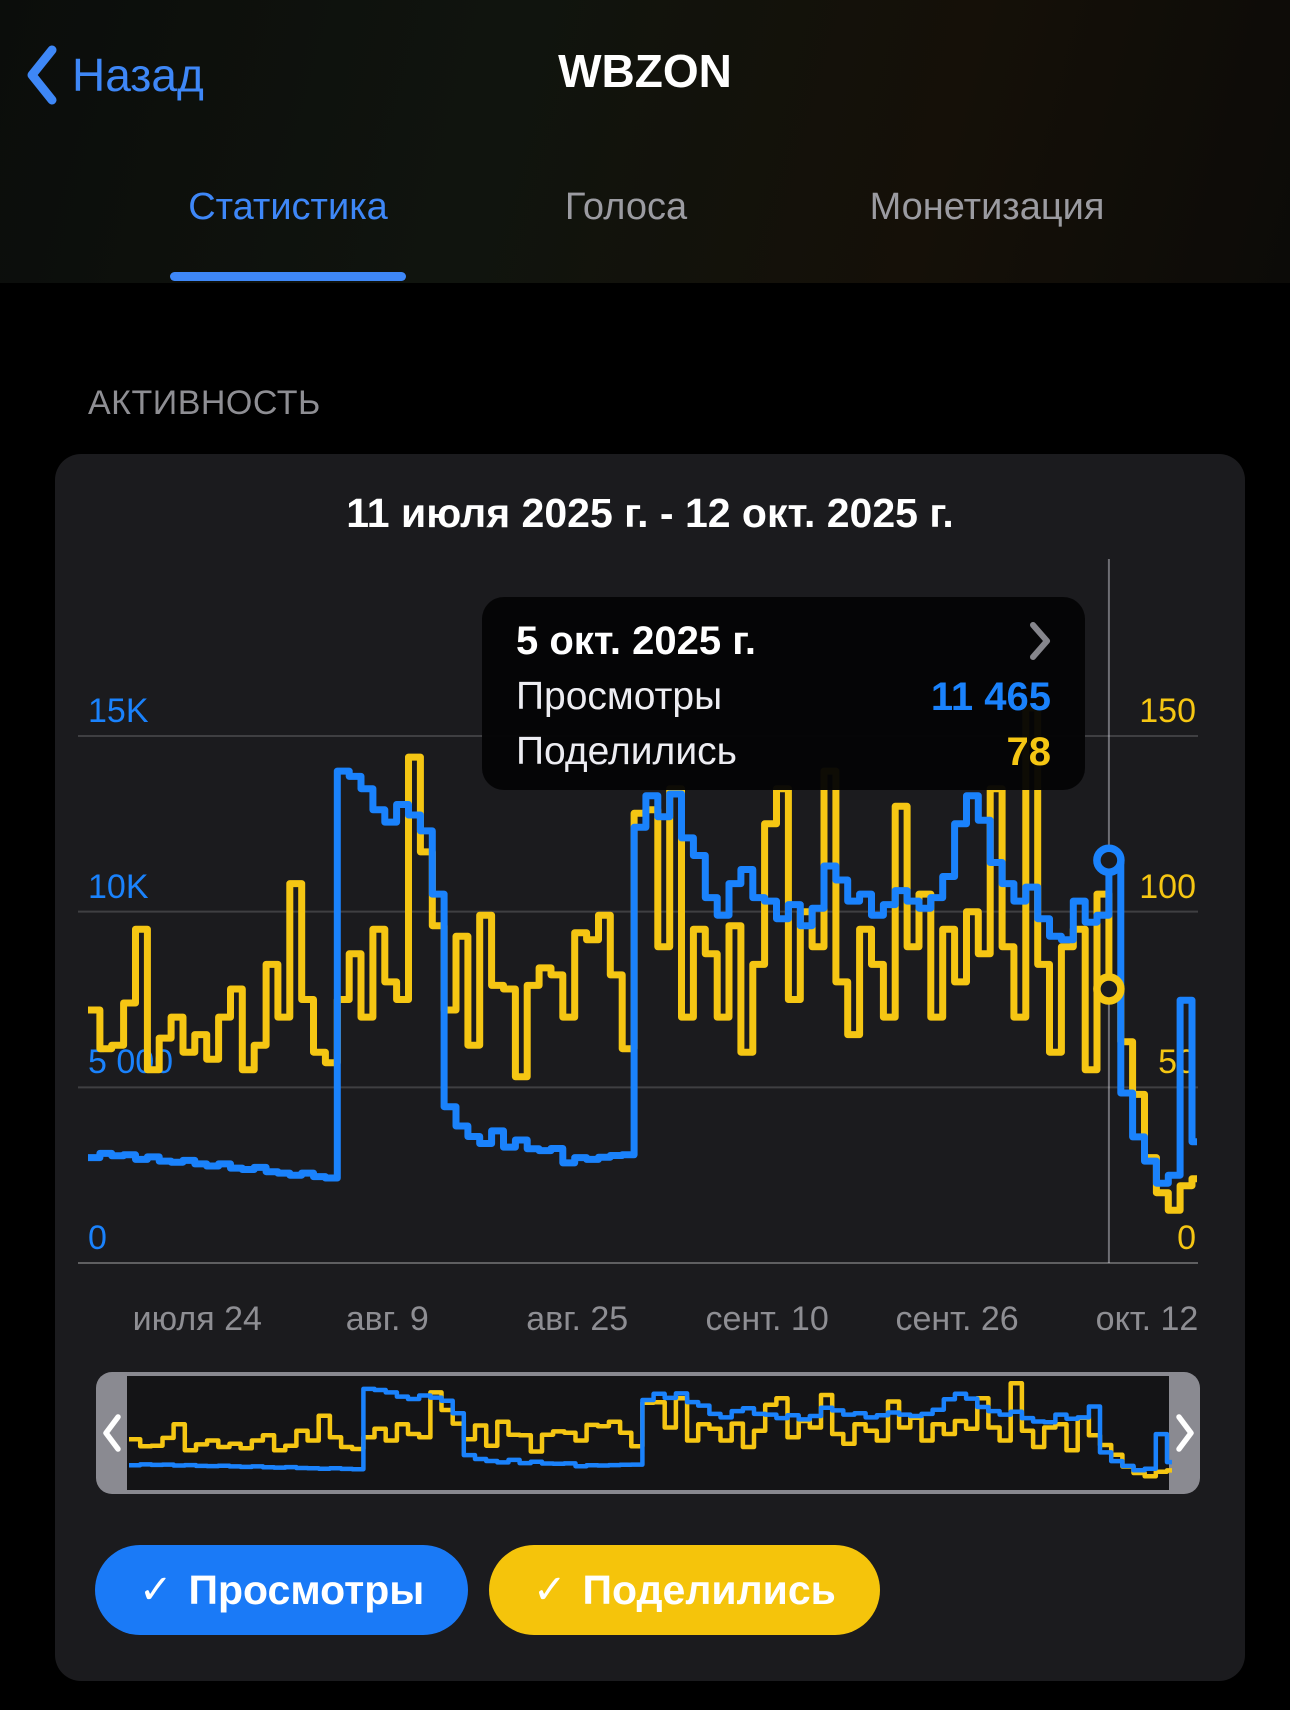  I want to click on scrubber-right-handle, so click(1184, 1433).